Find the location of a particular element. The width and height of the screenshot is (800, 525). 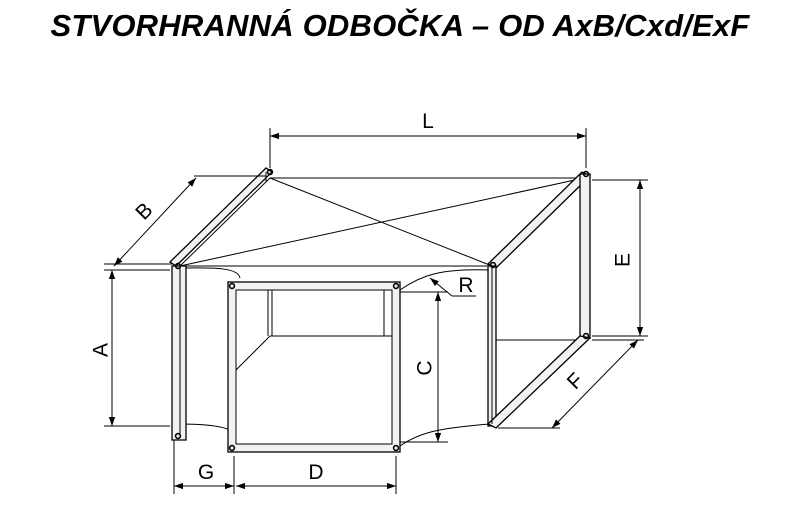

dim-line-f is located at coordinates (595, 384).